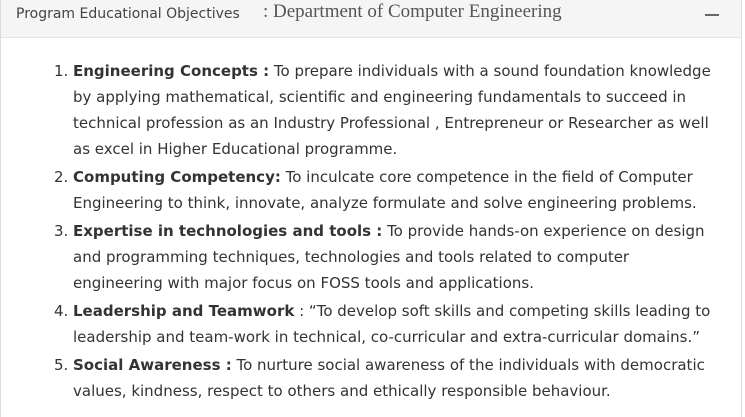 The image size is (745, 417). I want to click on collapse-button, so click(712, 16).